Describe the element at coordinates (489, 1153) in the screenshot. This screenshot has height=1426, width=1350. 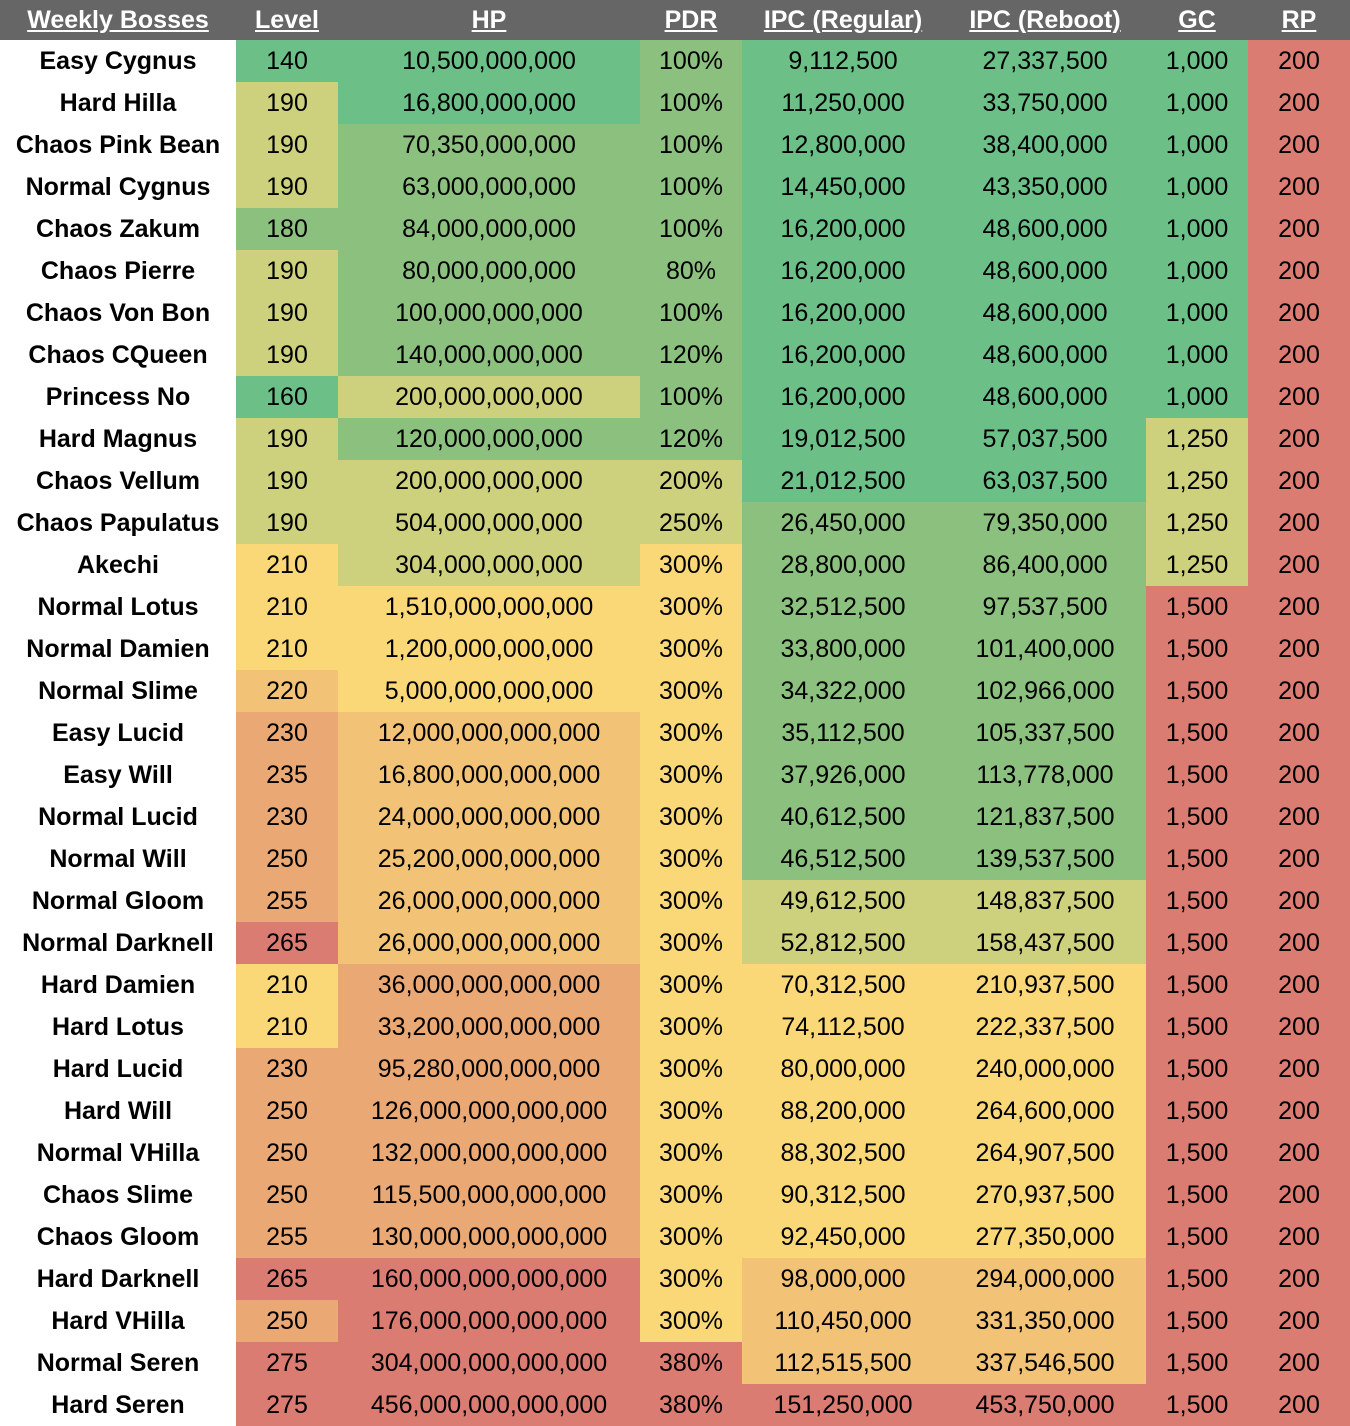
I see `hp-cell: 132,000,000,000,000` at that location.